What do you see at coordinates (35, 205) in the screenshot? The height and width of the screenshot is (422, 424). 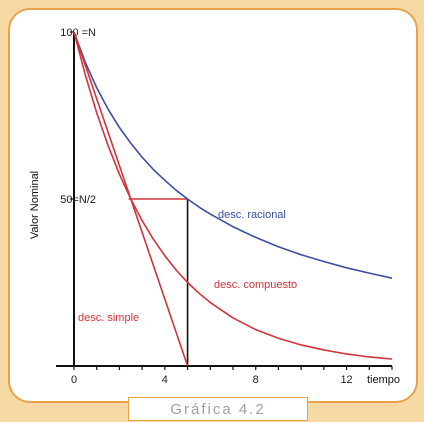 I see `y-axis-label: Valor Nominal` at bounding box center [35, 205].